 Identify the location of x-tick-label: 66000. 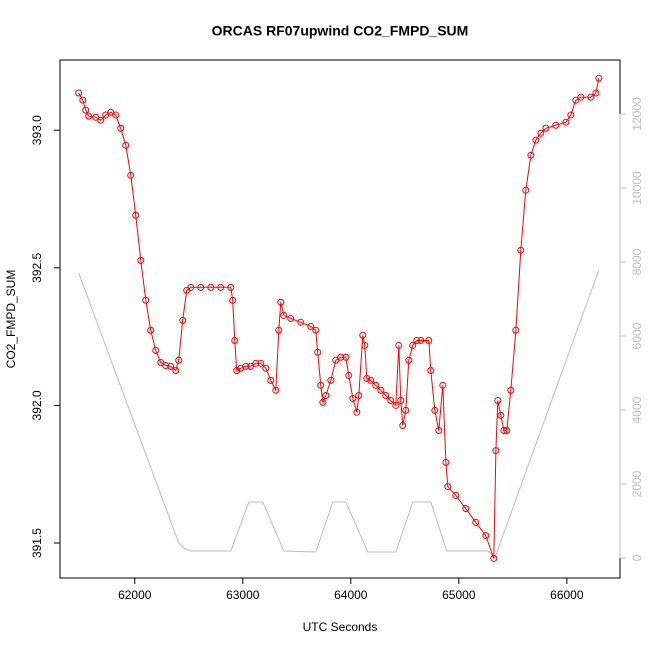
(567, 595).